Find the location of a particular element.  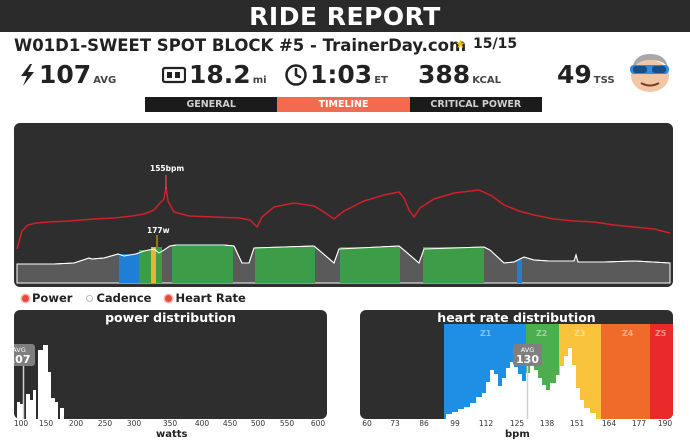

legend-heart-rate: Heart Rate is located at coordinates (205, 298).